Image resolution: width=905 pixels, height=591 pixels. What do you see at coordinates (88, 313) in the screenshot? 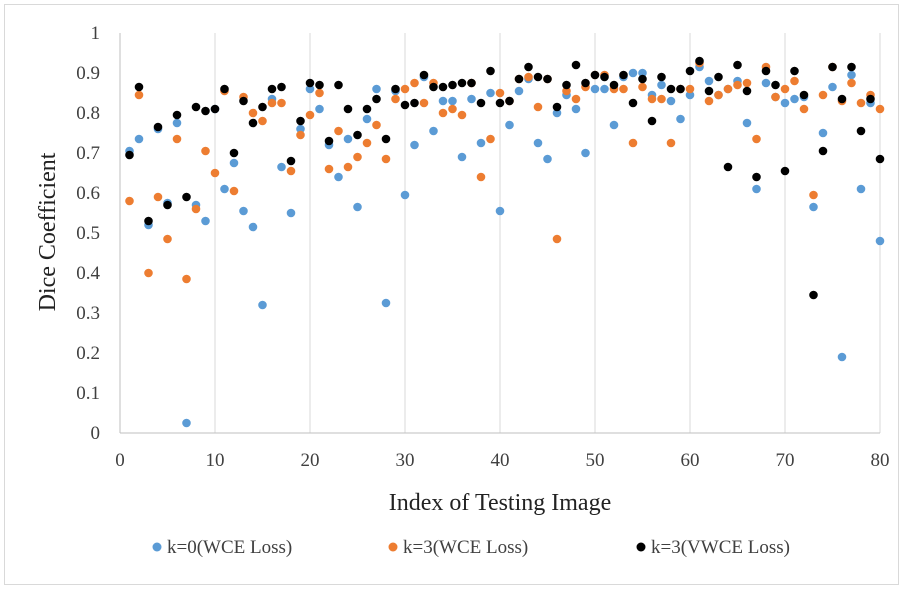
I see `y-tick-label: 0.3` at bounding box center [88, 313].